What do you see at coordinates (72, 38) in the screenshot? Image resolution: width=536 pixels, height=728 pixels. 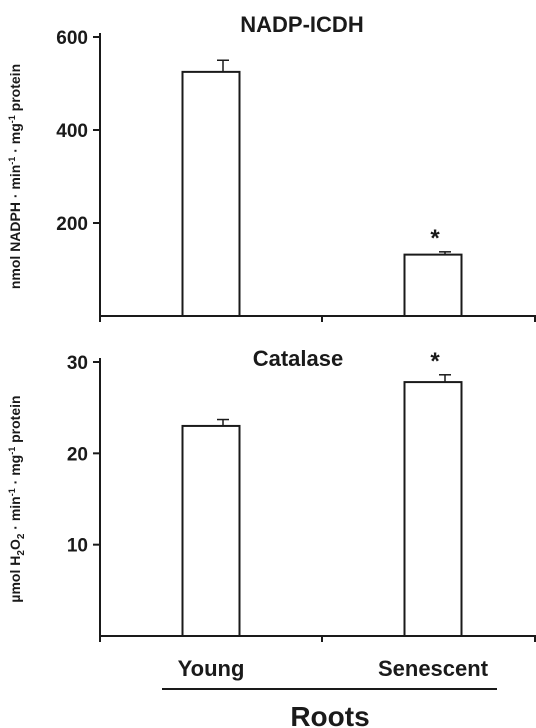 I see `y-tick-label: 600` at bounding box center [72, 38].